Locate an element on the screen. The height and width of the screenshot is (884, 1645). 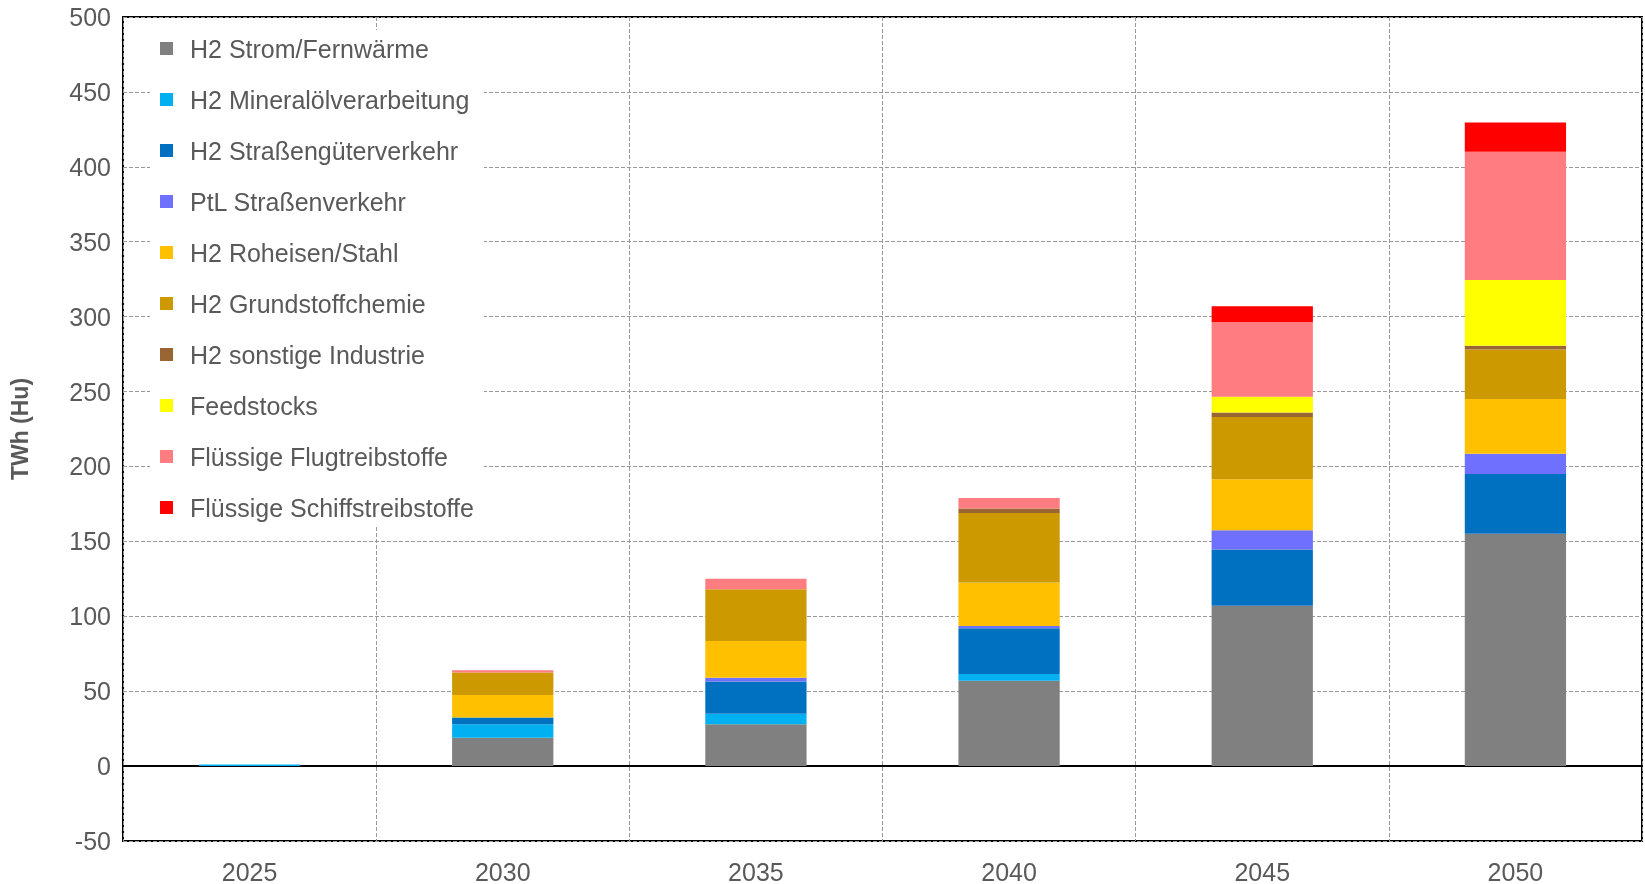
x-tick-label: 2050 is located at coordinates (1515, 870).